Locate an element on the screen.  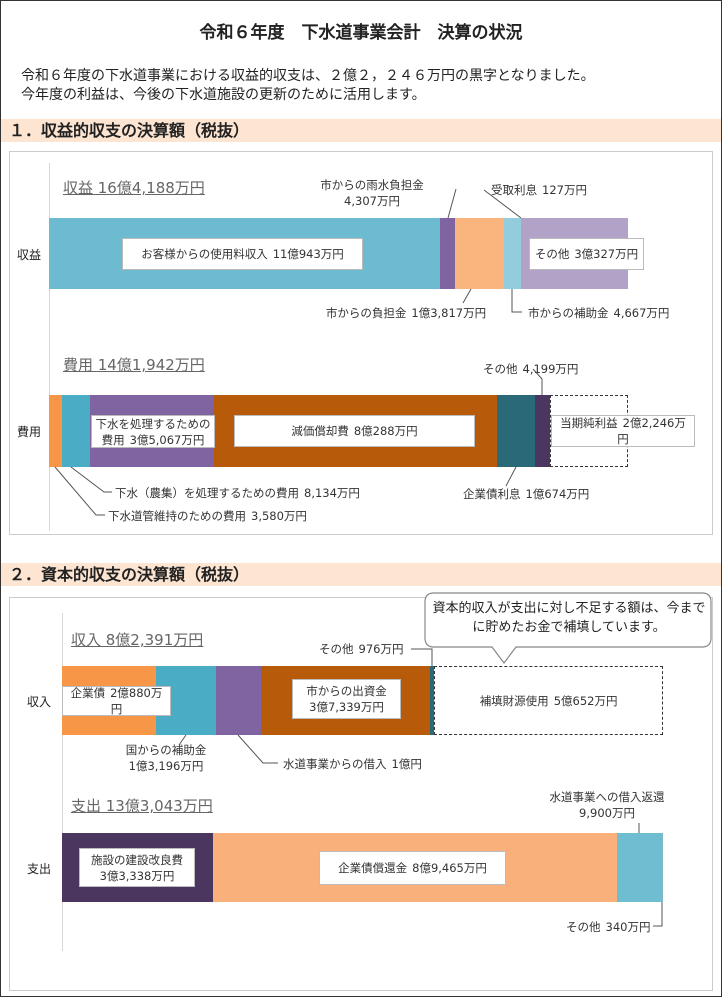
label-name: 企業債 is located at coordinates (88, 693).